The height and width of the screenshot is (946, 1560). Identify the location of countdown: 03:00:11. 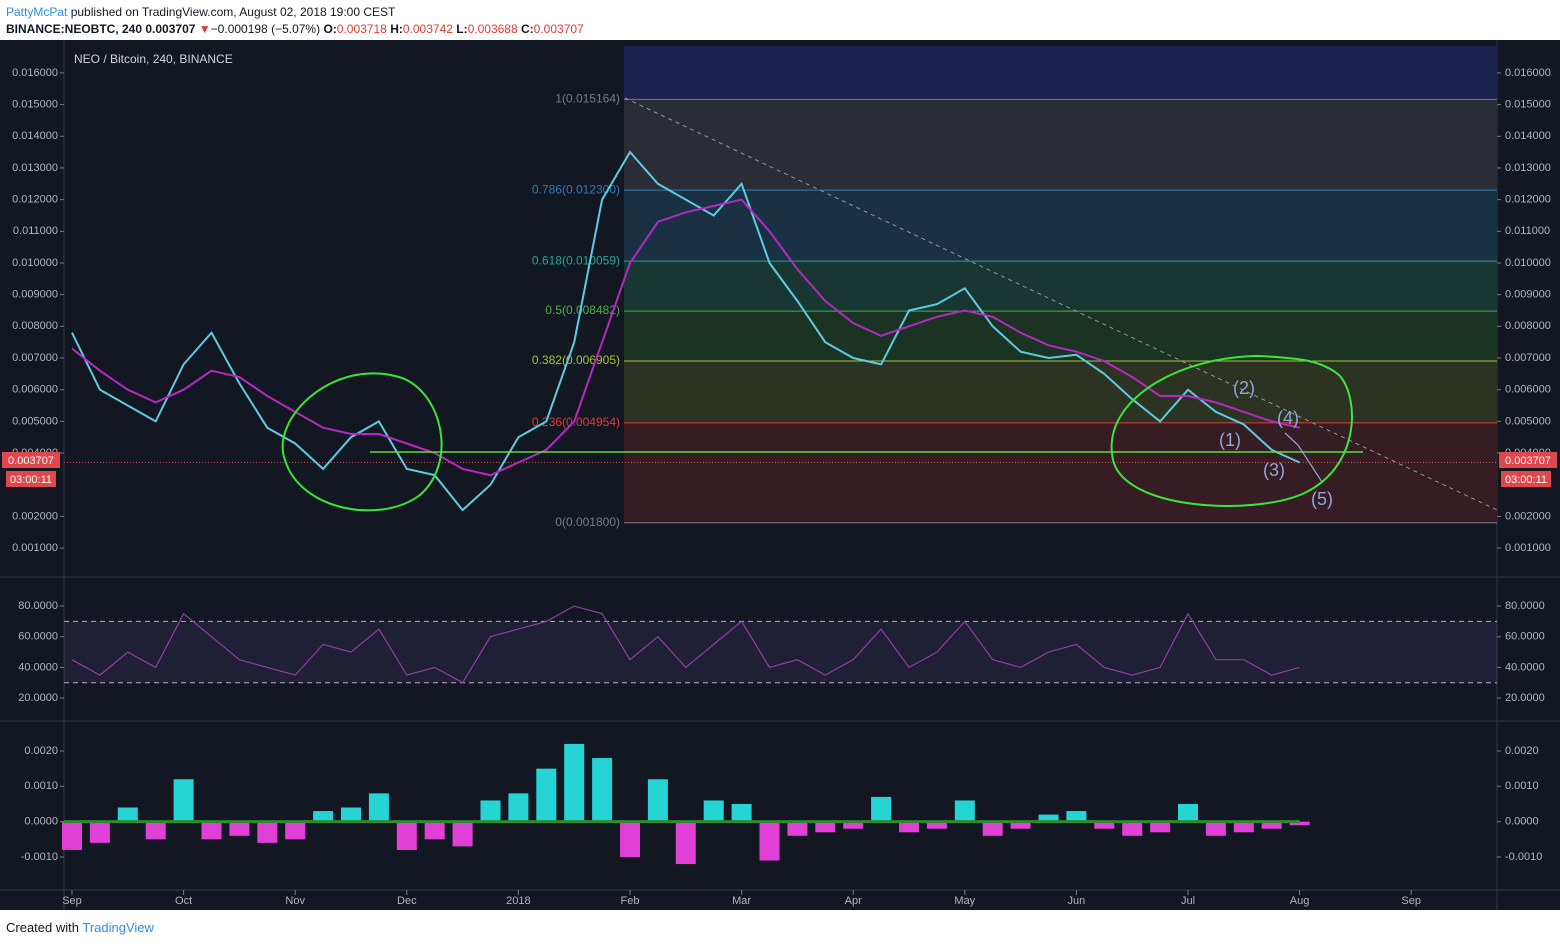
(31, 480).